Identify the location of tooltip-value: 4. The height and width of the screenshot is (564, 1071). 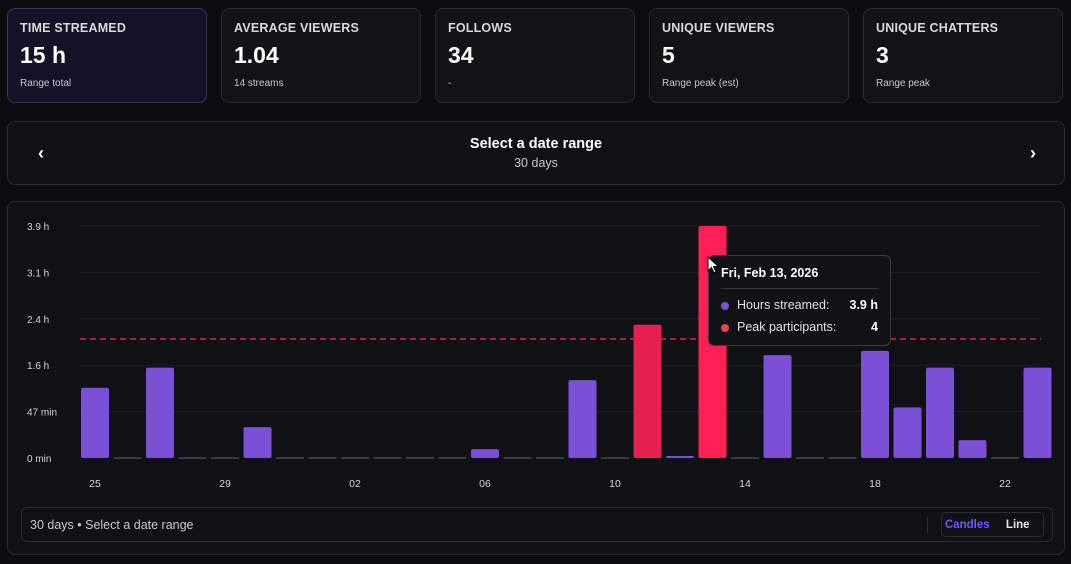
(874, 327).